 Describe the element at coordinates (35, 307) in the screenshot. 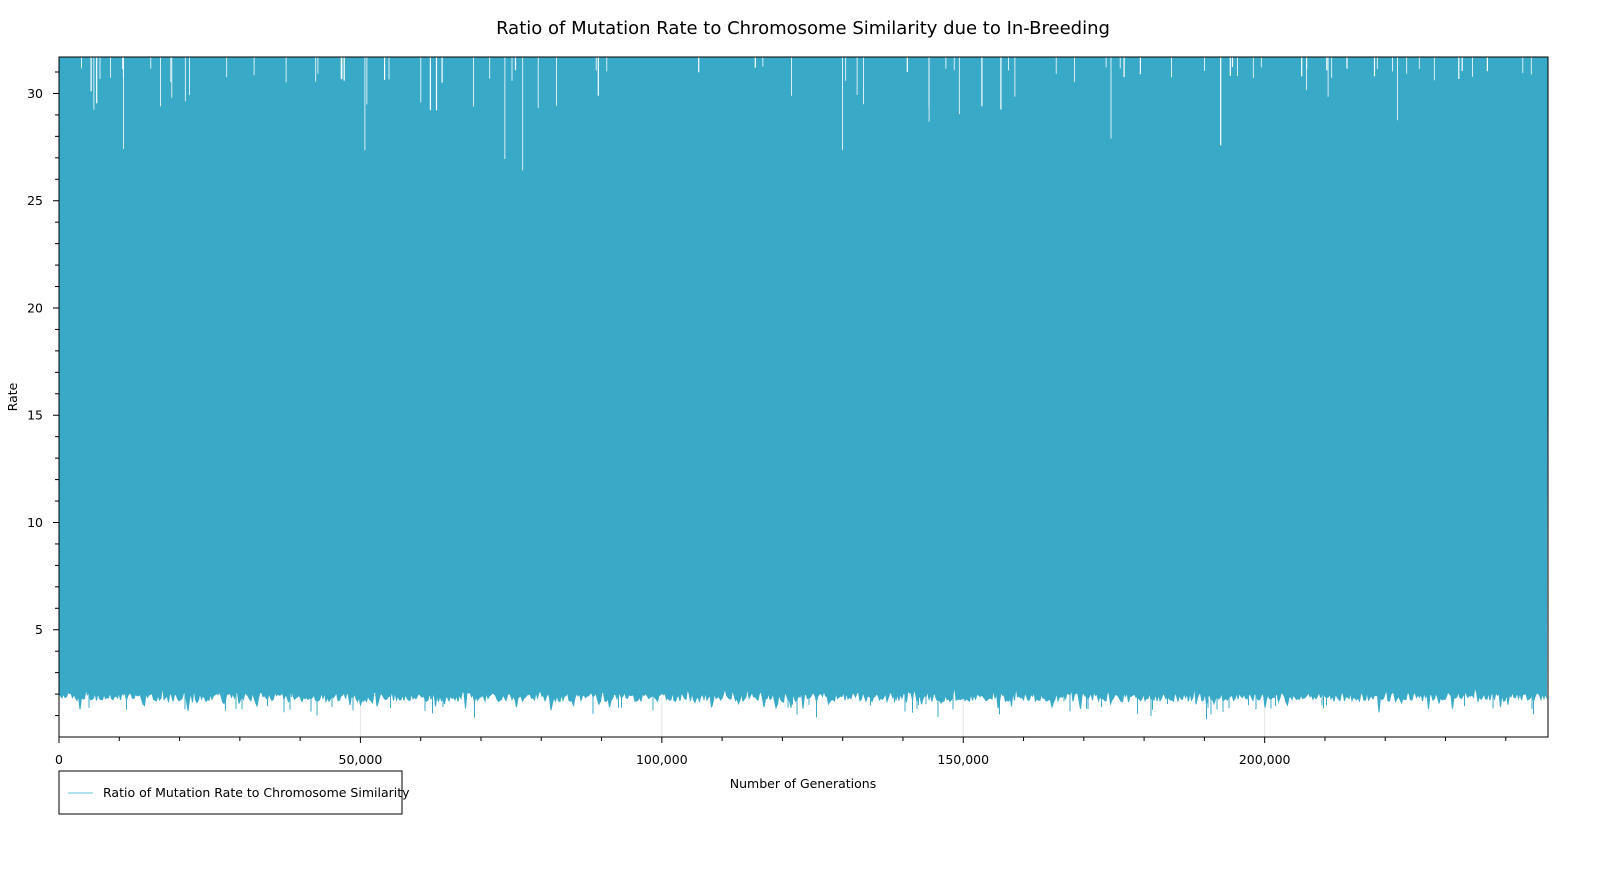

I see `y-tick-label: 20` at that location.